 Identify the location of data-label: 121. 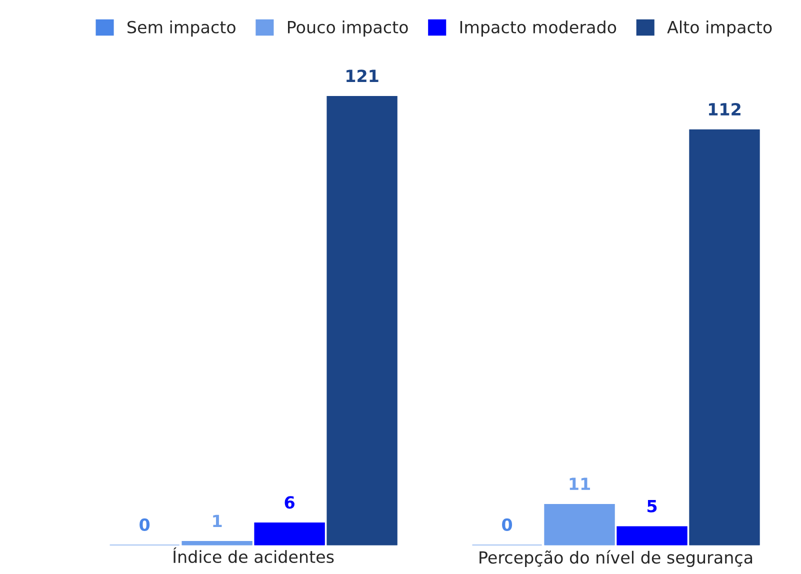
(362, 76).